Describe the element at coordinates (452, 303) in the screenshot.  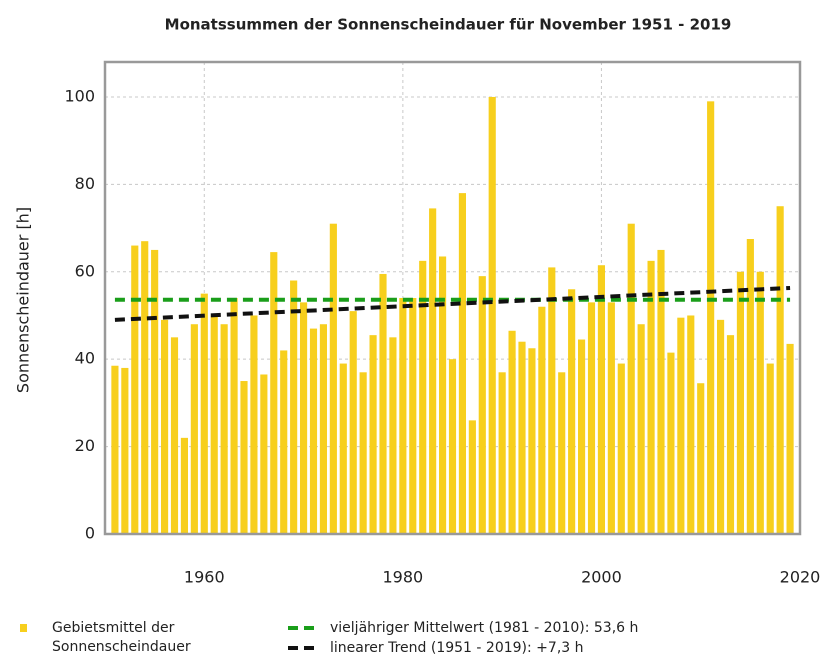
I see `line` at that location.